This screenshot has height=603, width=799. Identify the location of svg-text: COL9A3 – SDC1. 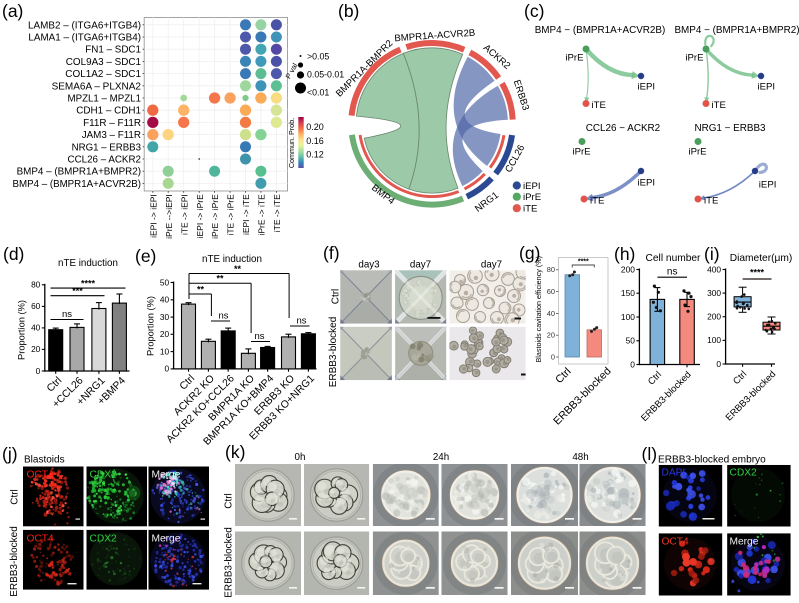
(103, 62).